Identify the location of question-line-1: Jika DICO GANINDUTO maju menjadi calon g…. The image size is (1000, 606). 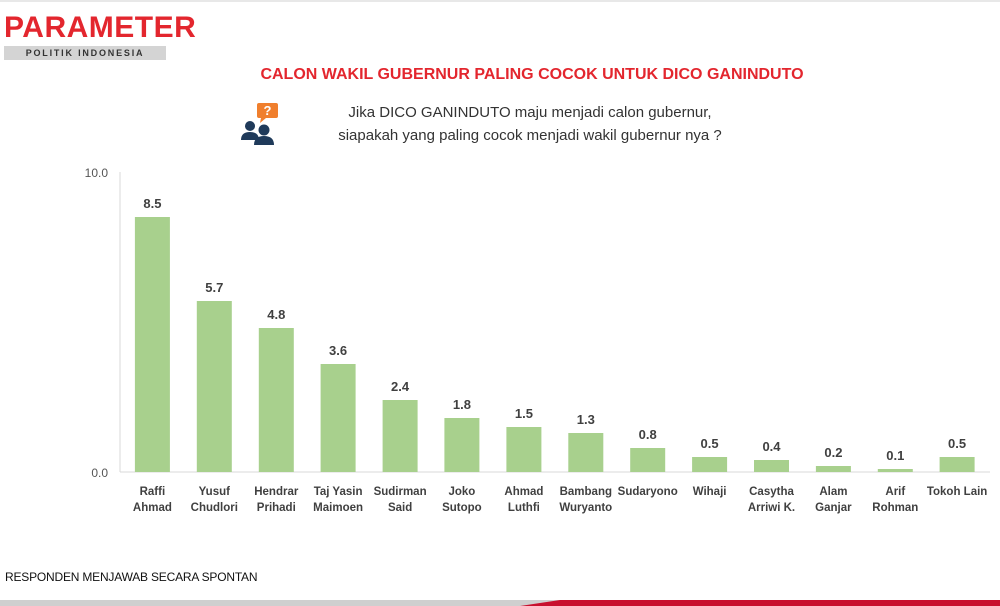
(530, 112).